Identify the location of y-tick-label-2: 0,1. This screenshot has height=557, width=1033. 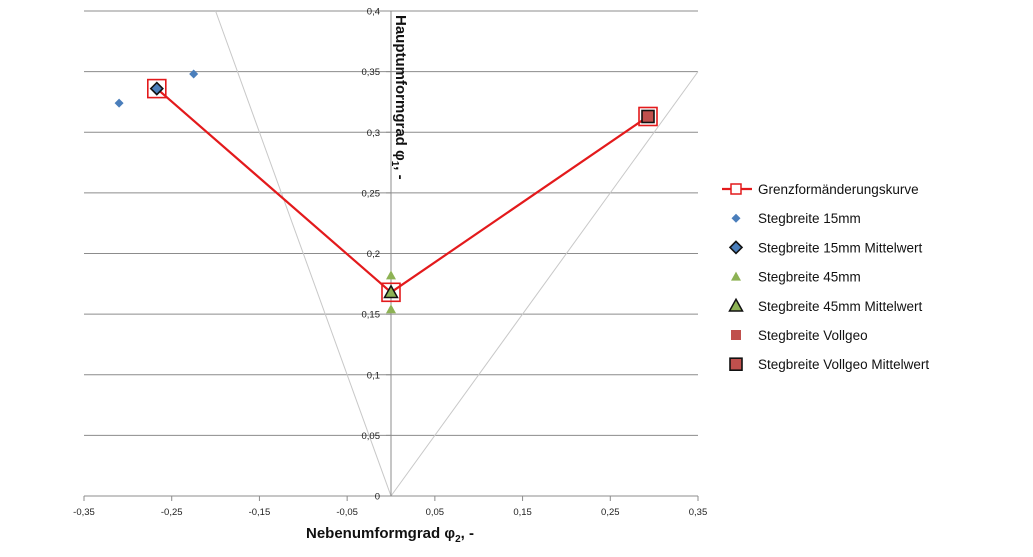
(373, 375).